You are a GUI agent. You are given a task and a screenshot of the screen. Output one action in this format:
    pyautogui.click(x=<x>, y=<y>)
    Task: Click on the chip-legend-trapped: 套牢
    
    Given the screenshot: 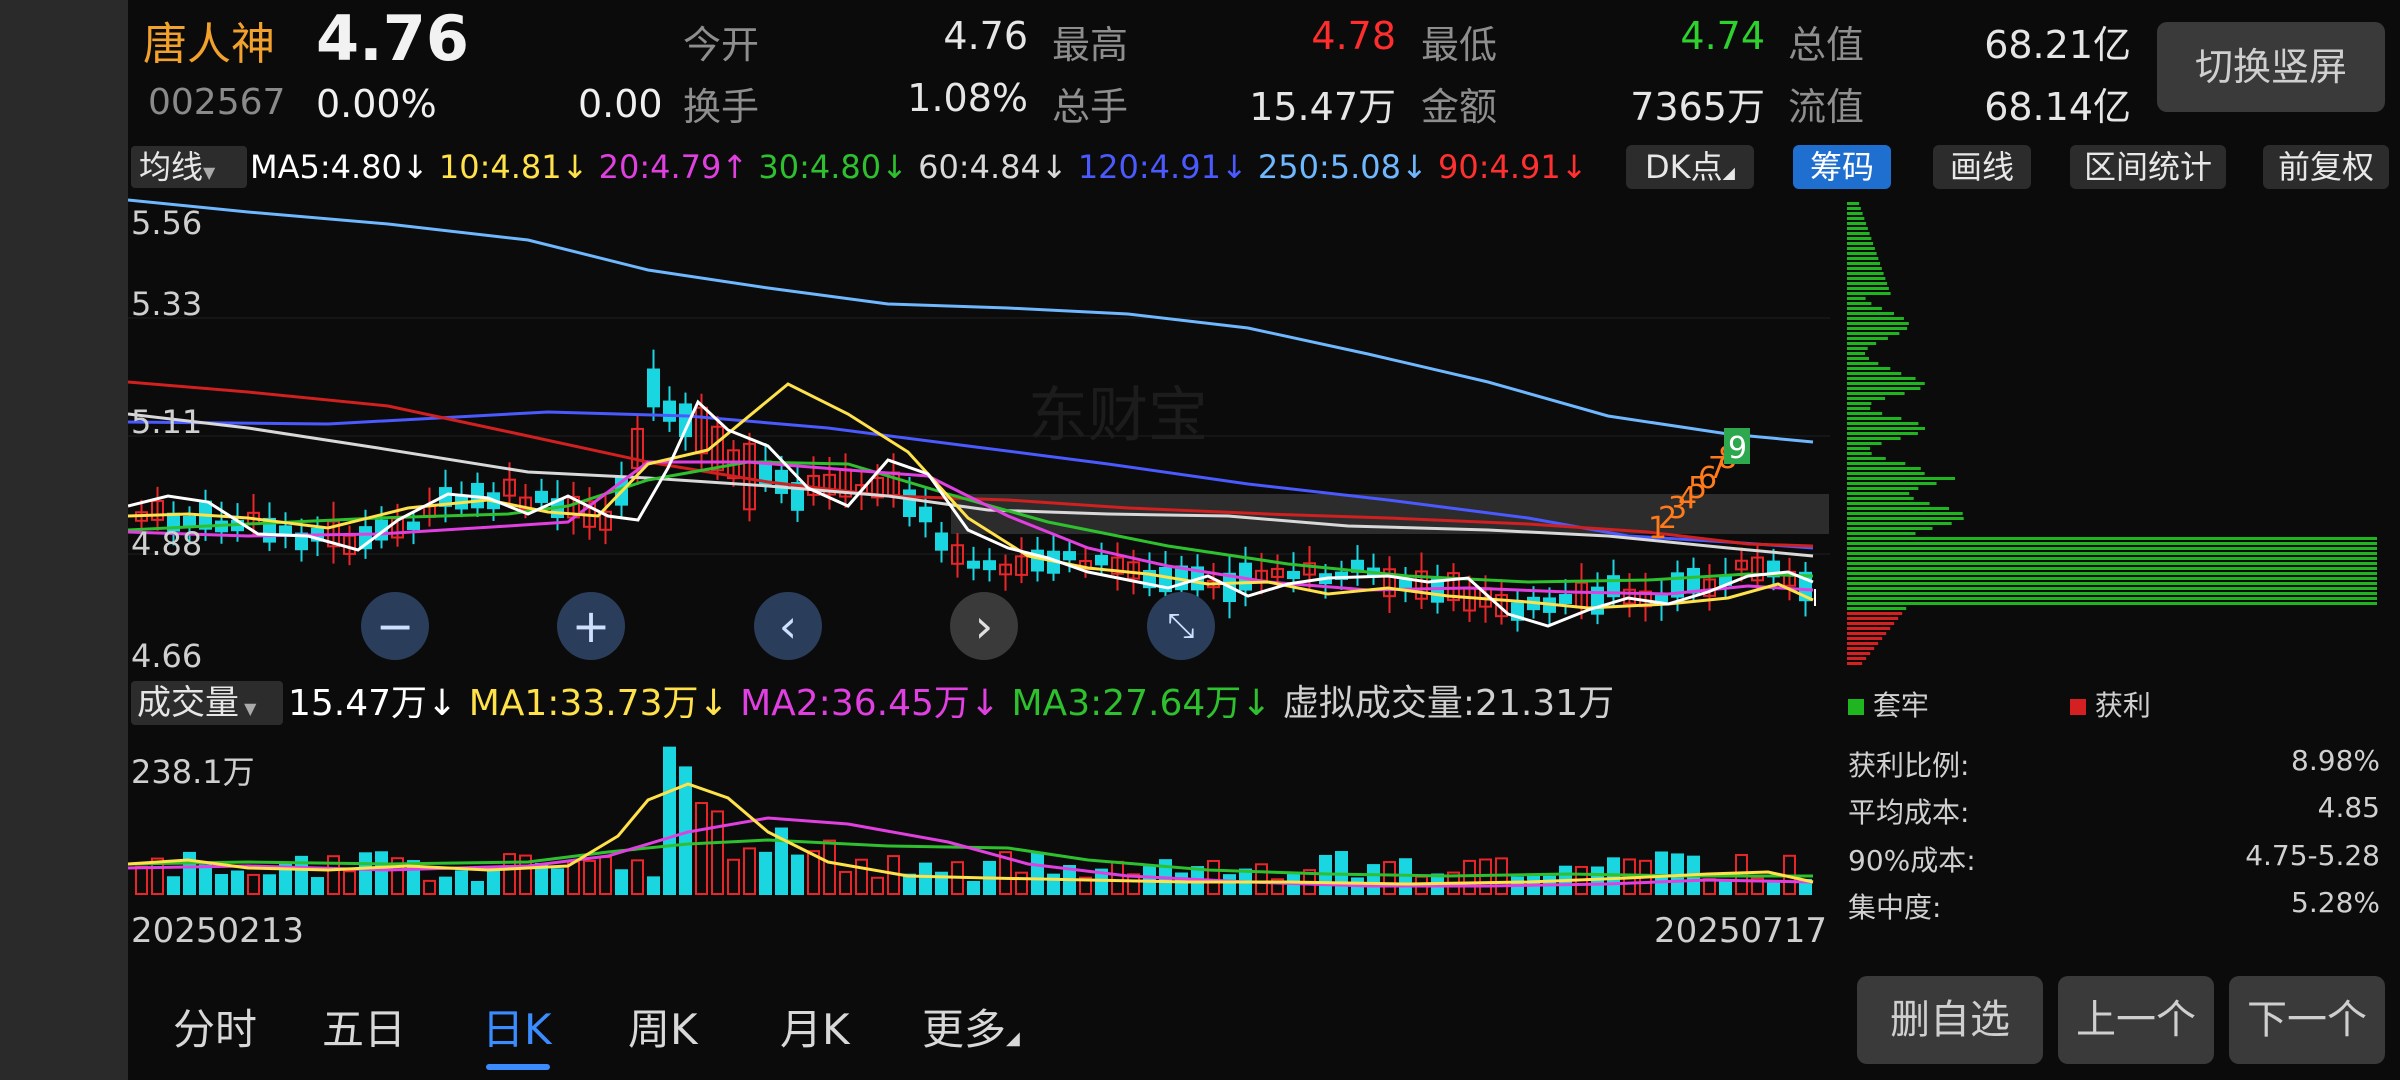 What is the action you would take?
    pyautogui.click(x=1888, y=704)
    